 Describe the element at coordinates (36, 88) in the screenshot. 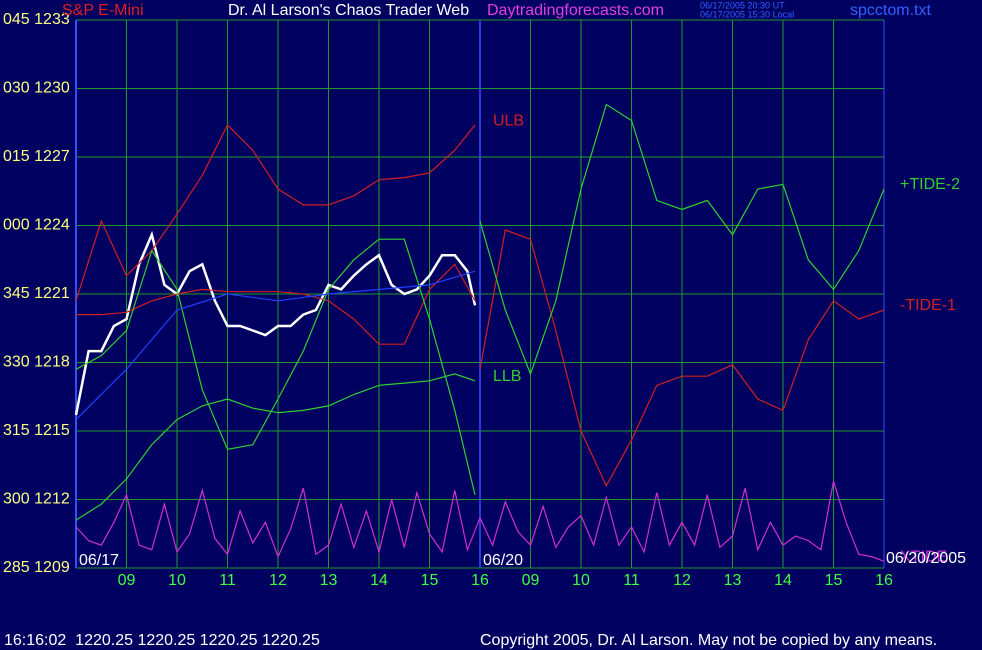

I see `y-tick-label: 030 1230` at that location.